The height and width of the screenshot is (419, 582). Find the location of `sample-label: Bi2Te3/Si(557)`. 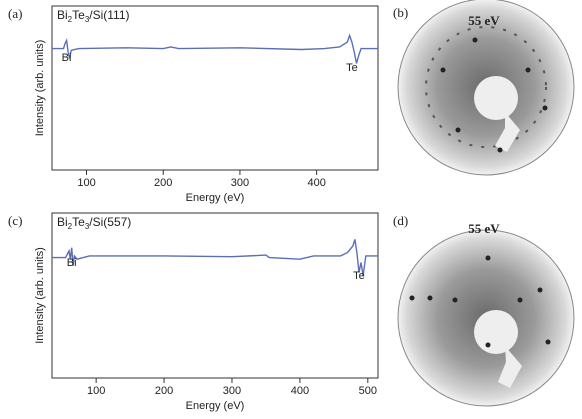

sample-label: Bi2Te3/Si(557) is located at coordinates (94, 223).